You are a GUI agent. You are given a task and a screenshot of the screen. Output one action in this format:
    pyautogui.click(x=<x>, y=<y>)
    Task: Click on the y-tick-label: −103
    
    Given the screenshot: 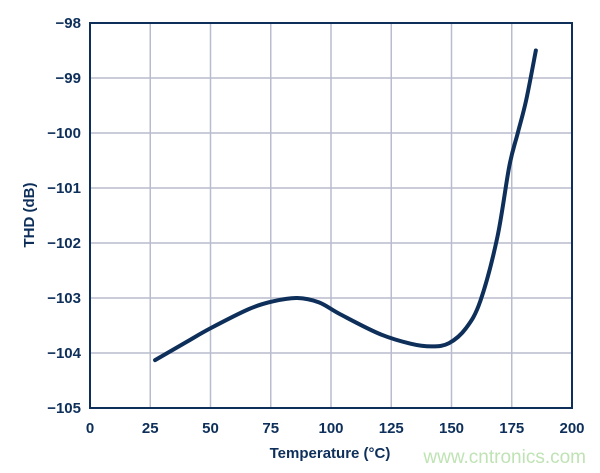 What is the action you would take?
    pyautogui.click(x=64, y=298)
    